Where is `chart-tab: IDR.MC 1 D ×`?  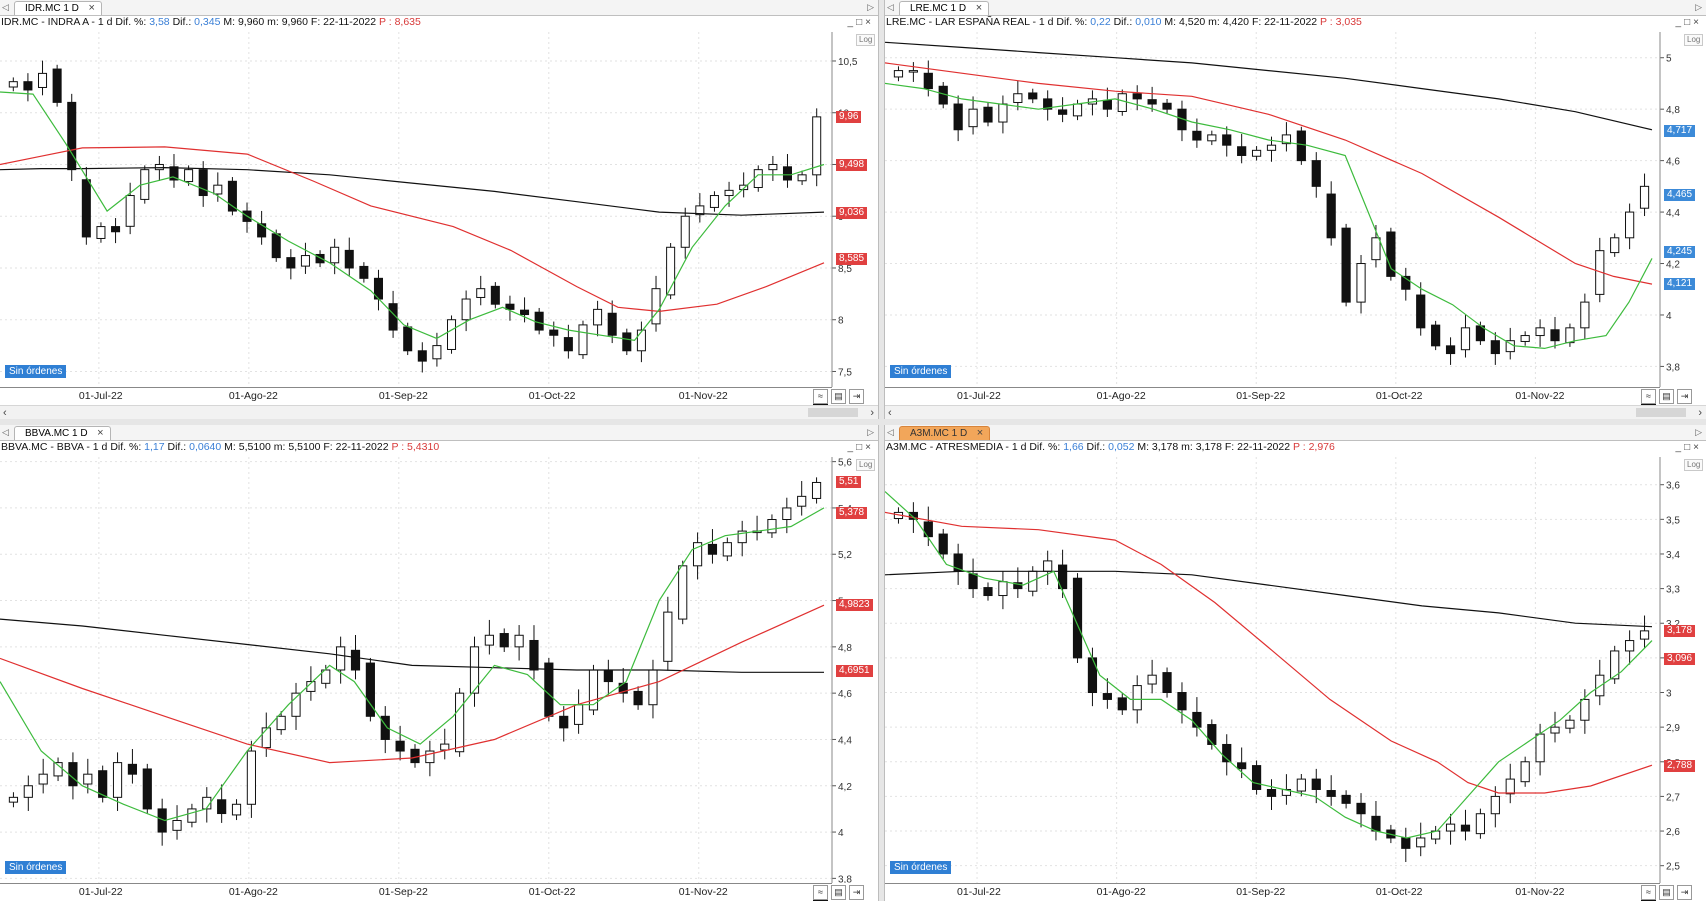 chart-tab: IDR.MC 1 D × is located at coordinates (58, 8).